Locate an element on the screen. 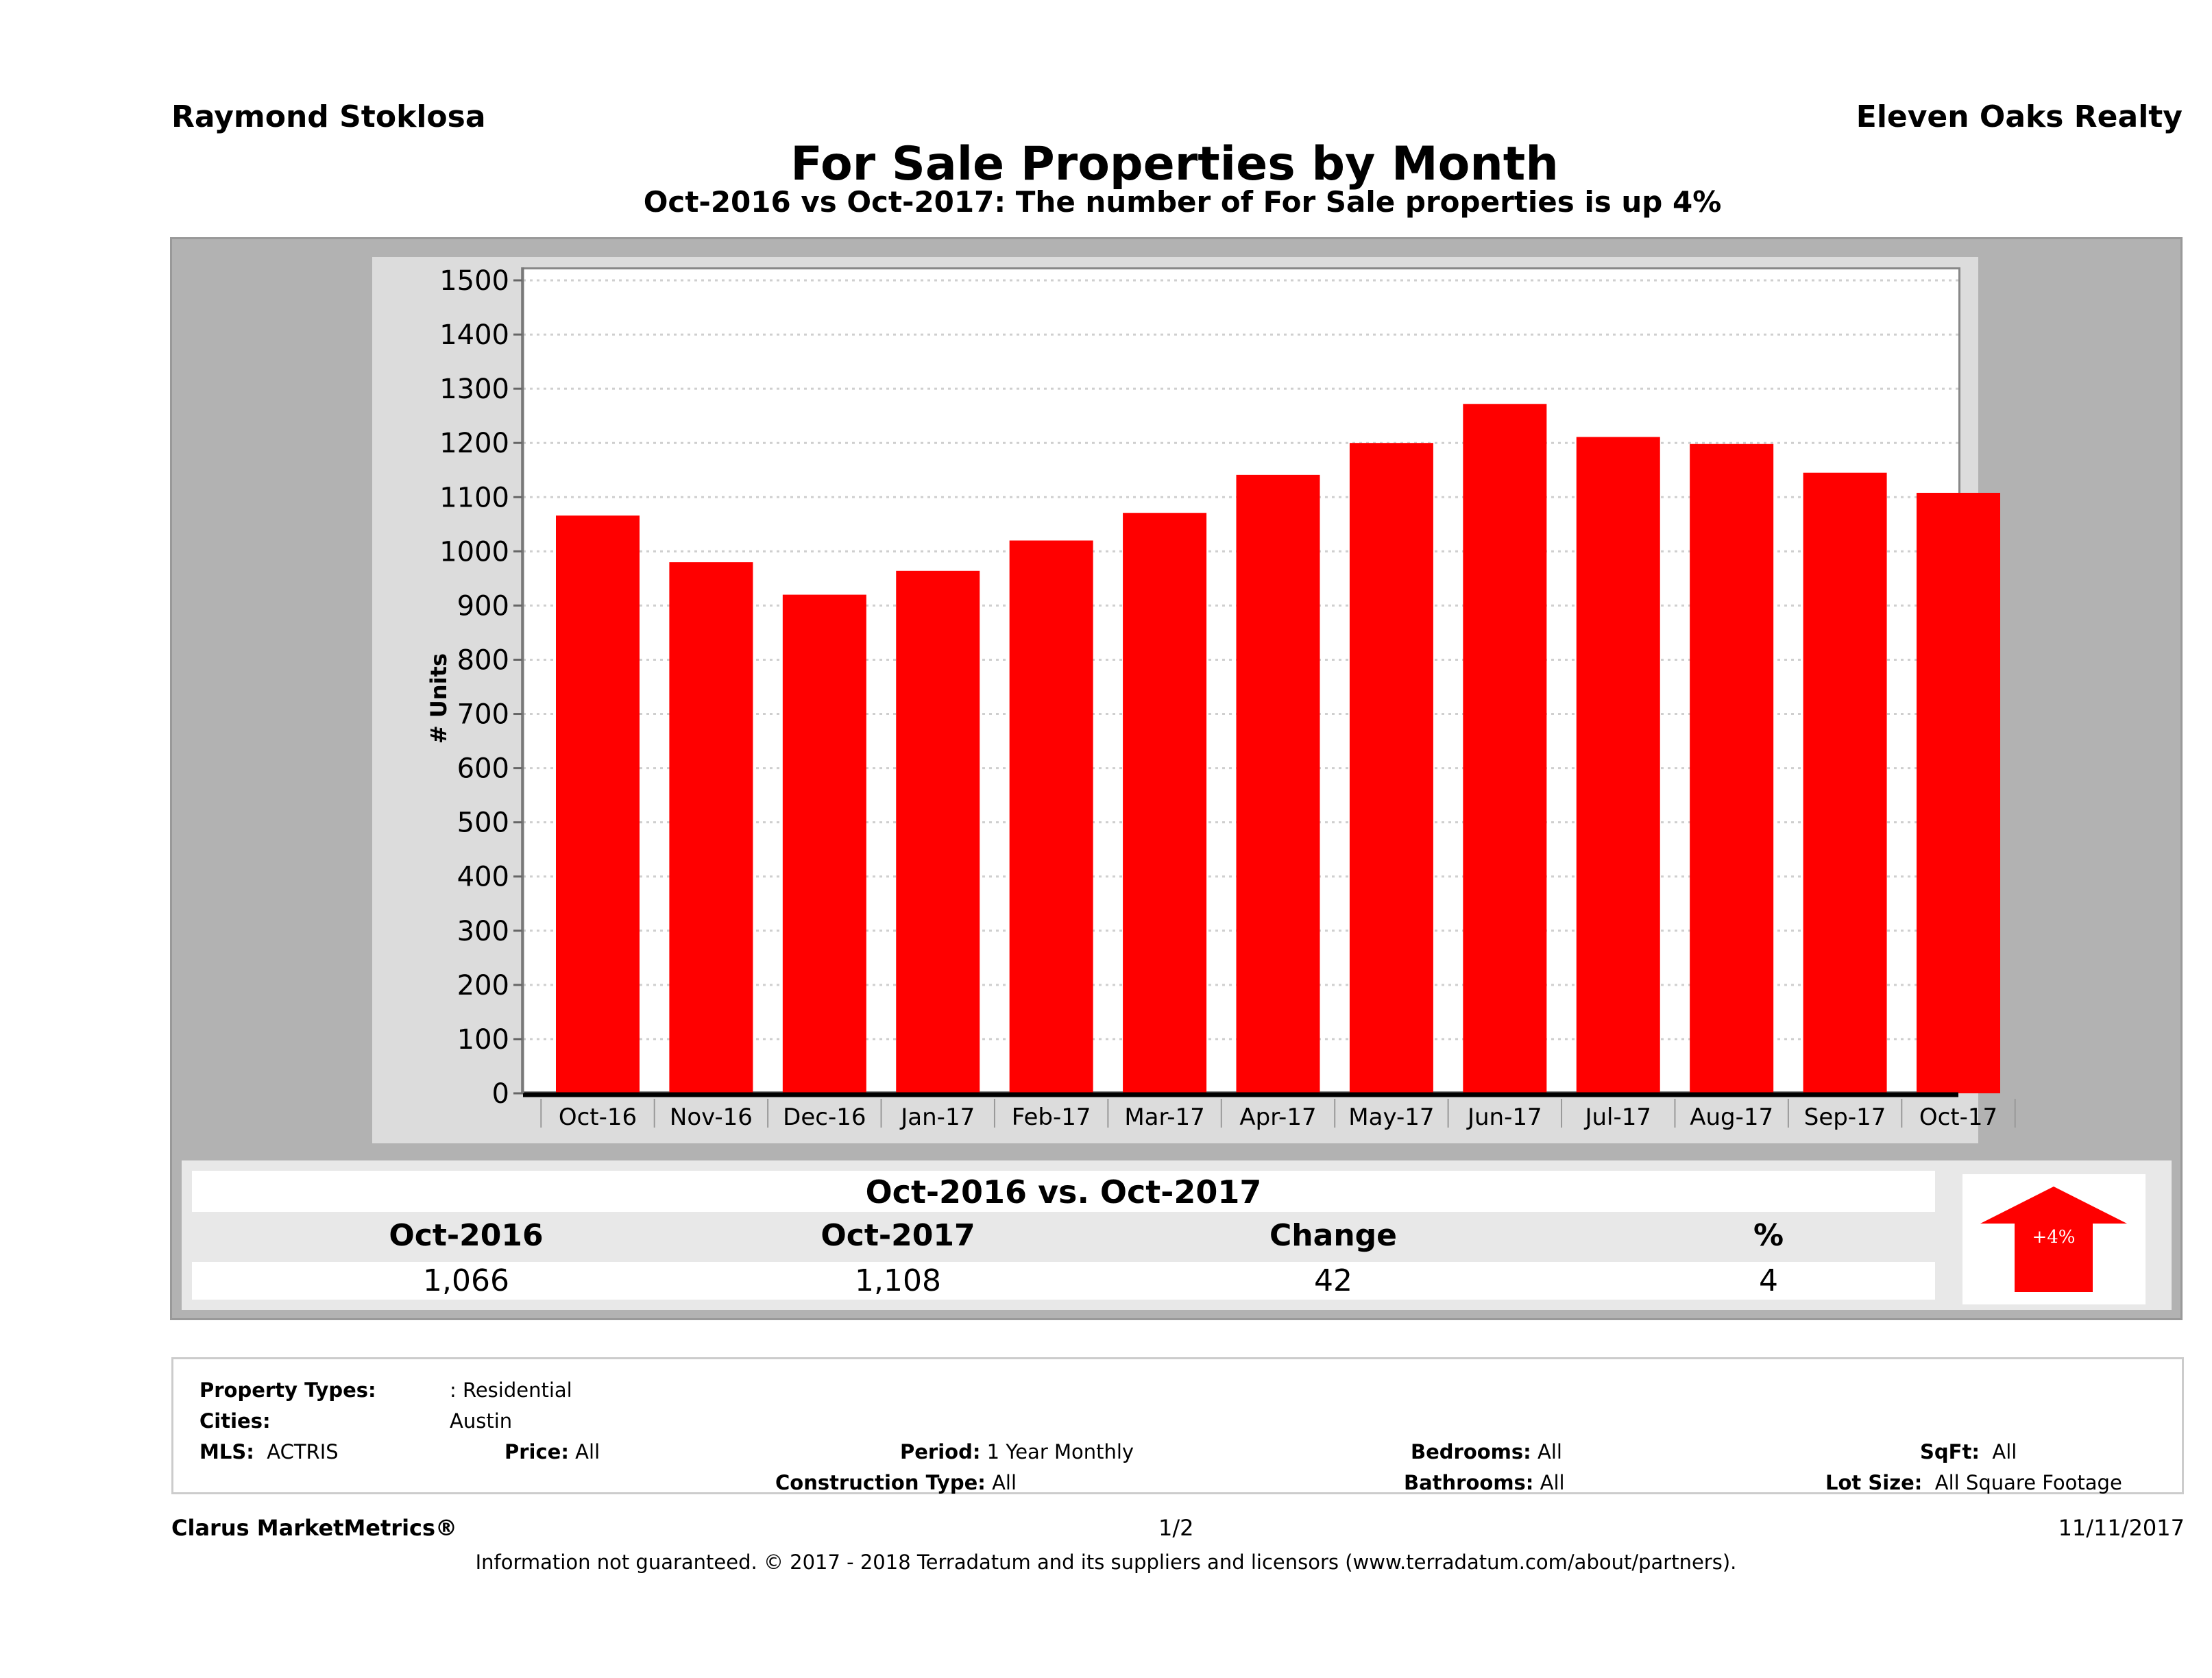 The image size is (2212, 1678). x-tick-label: Mar-17 is located at coordinates (1164, 1117).